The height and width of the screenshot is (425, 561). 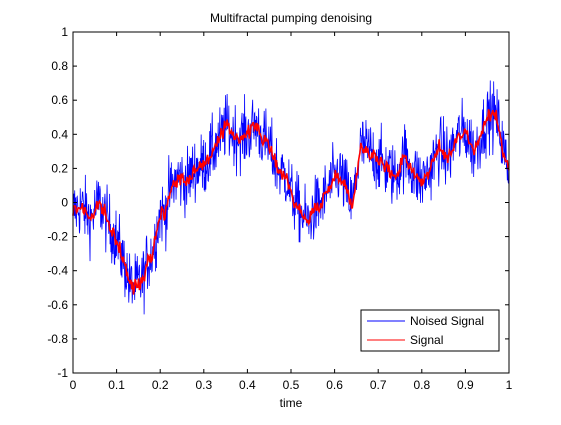 What do you see at coordinates (203, 385) in the screenshot?
I see `x-tick-label: 0.3` at bounding box center [203, 385].